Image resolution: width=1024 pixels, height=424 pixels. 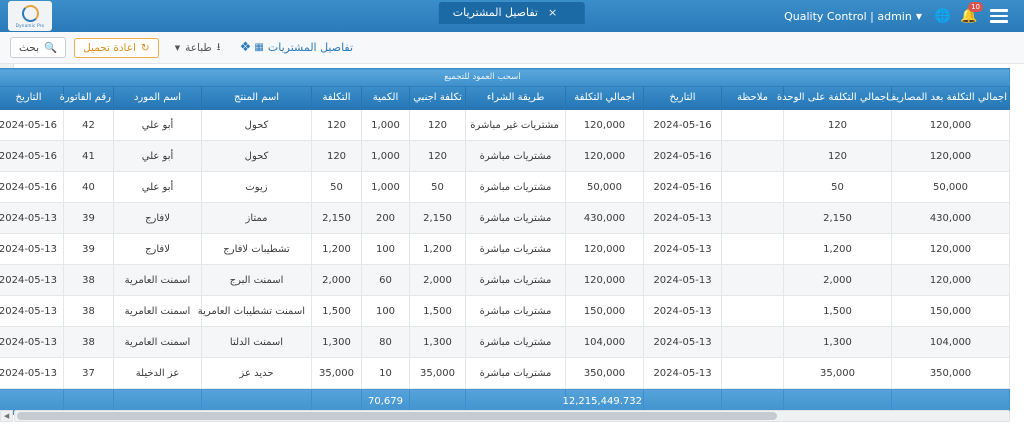 What do you see at coordinates (255, 311) in the screenshot?
I see `cell-product-name: اسمنت تشطيبات العامرية` at bounding box center [255, 311].